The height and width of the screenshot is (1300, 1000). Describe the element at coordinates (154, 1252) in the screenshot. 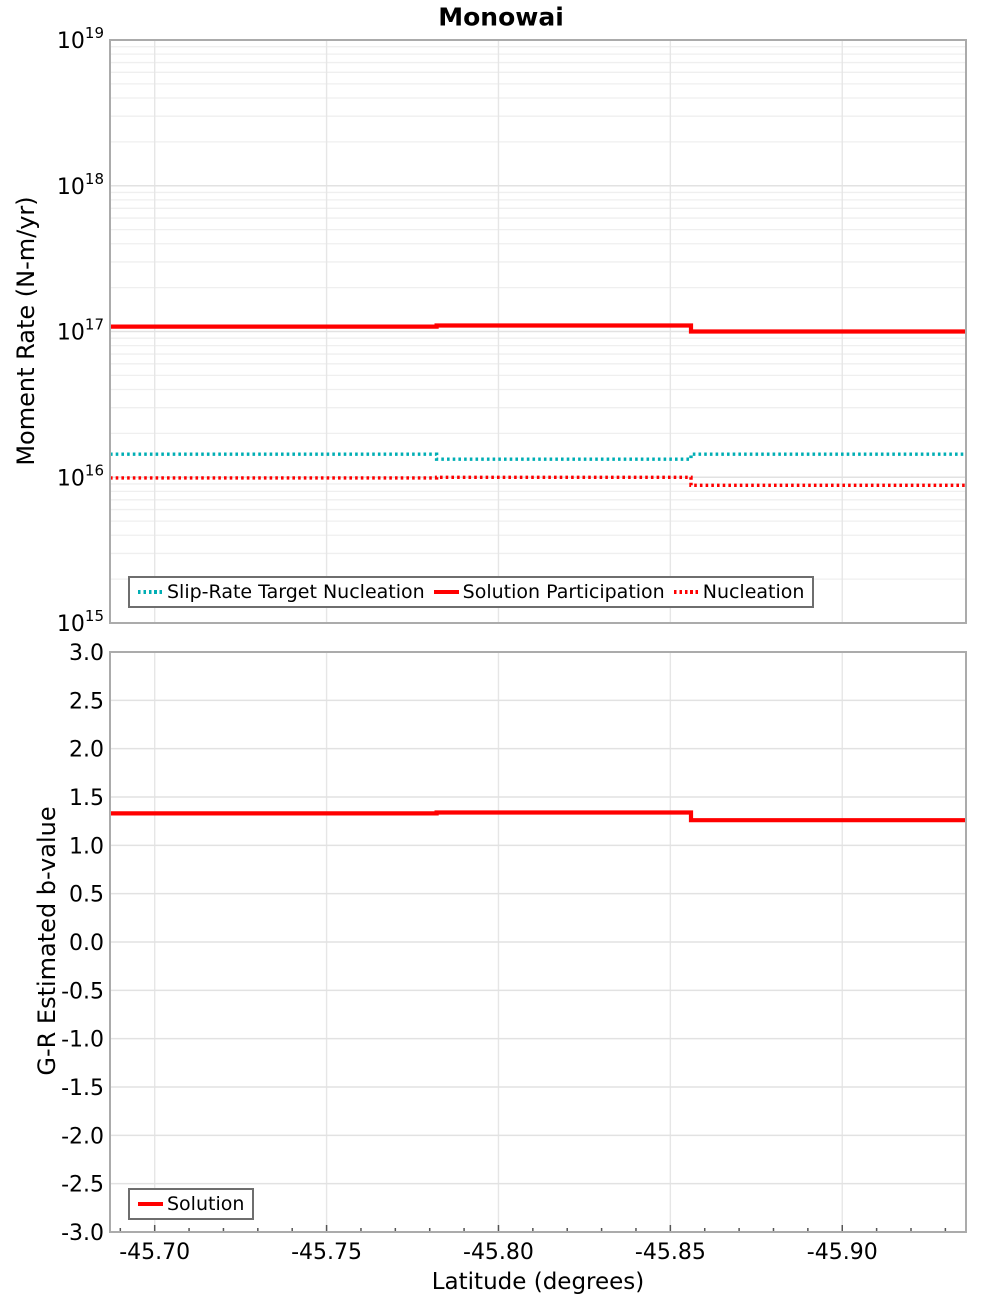

I see `x-tick--45.70: -45.70` at that location.